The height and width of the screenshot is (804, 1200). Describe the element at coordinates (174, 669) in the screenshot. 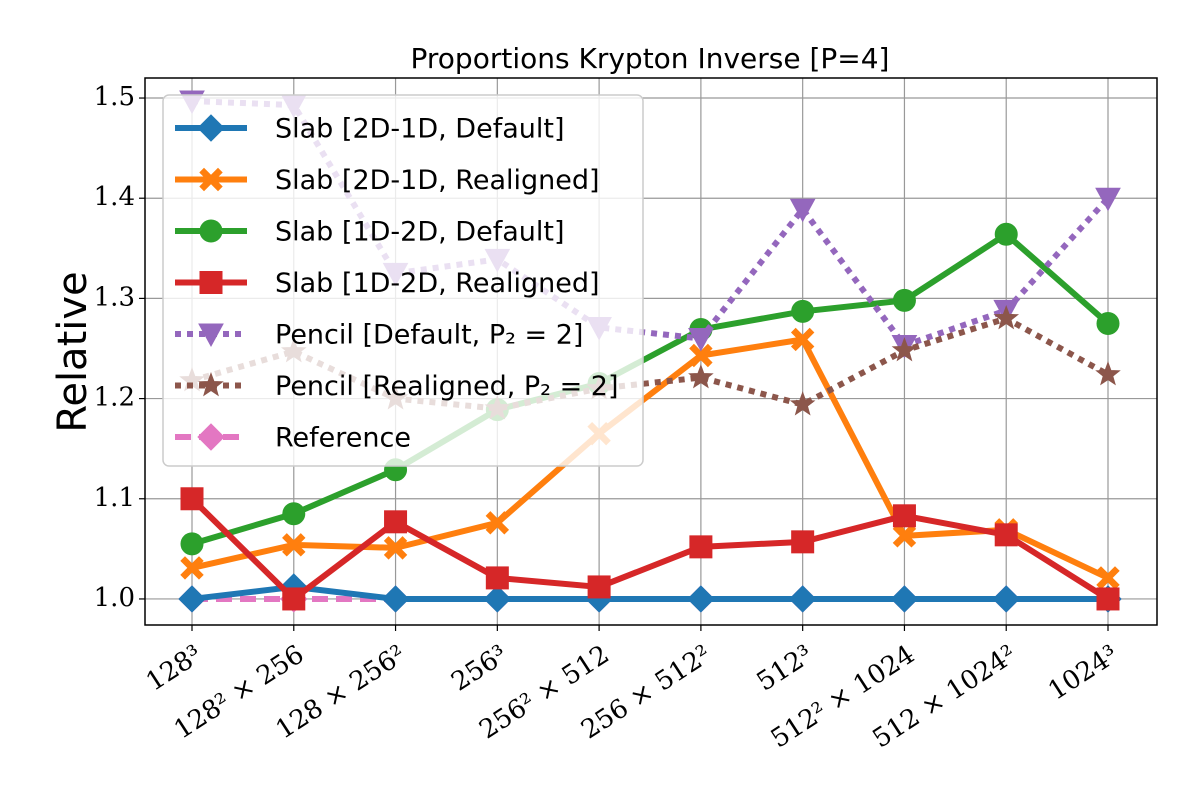

I see `x-tick-label: 128³` at that location.